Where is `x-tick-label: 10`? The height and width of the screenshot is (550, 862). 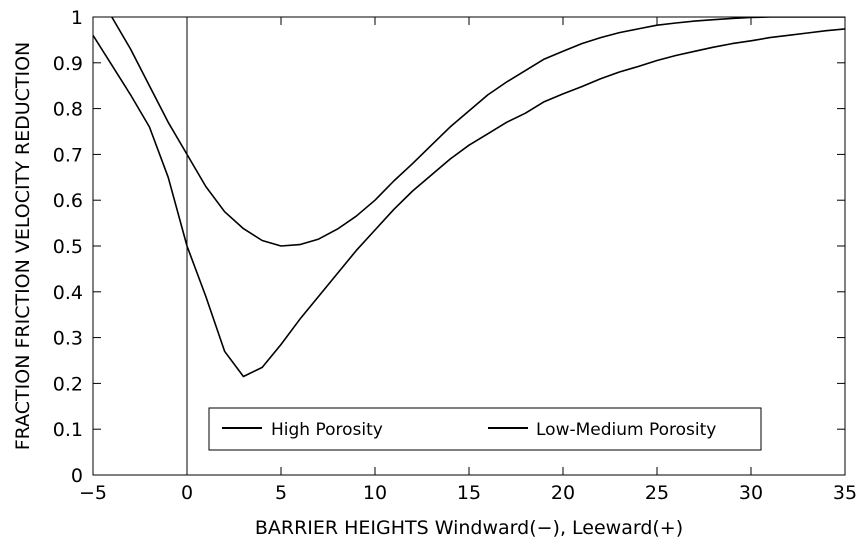 x-tick-label: 10 is located at coordinates (375, 493).